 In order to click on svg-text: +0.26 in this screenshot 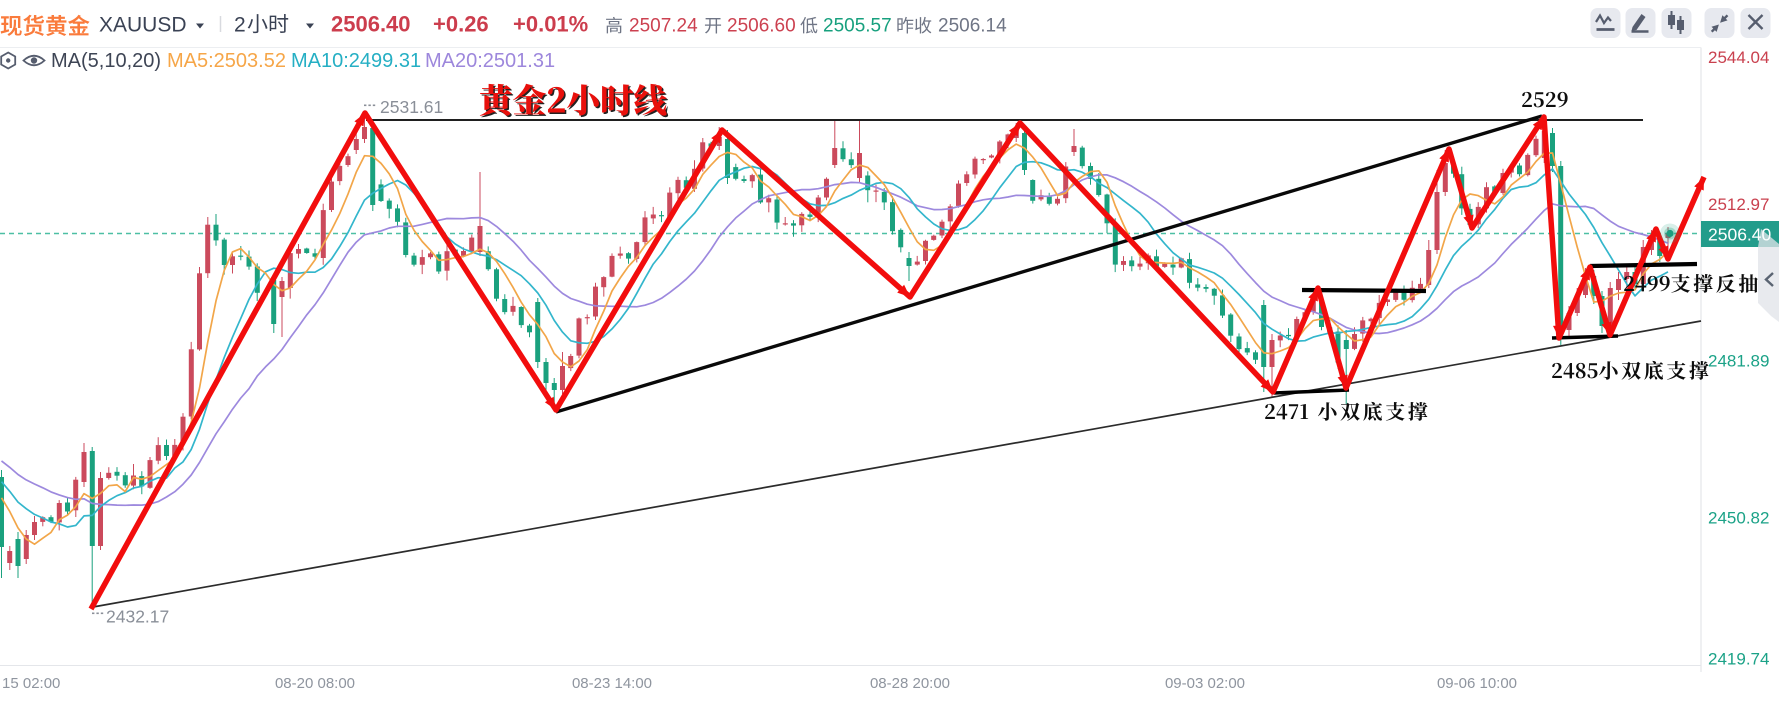, I will do `click(461, 24)`.